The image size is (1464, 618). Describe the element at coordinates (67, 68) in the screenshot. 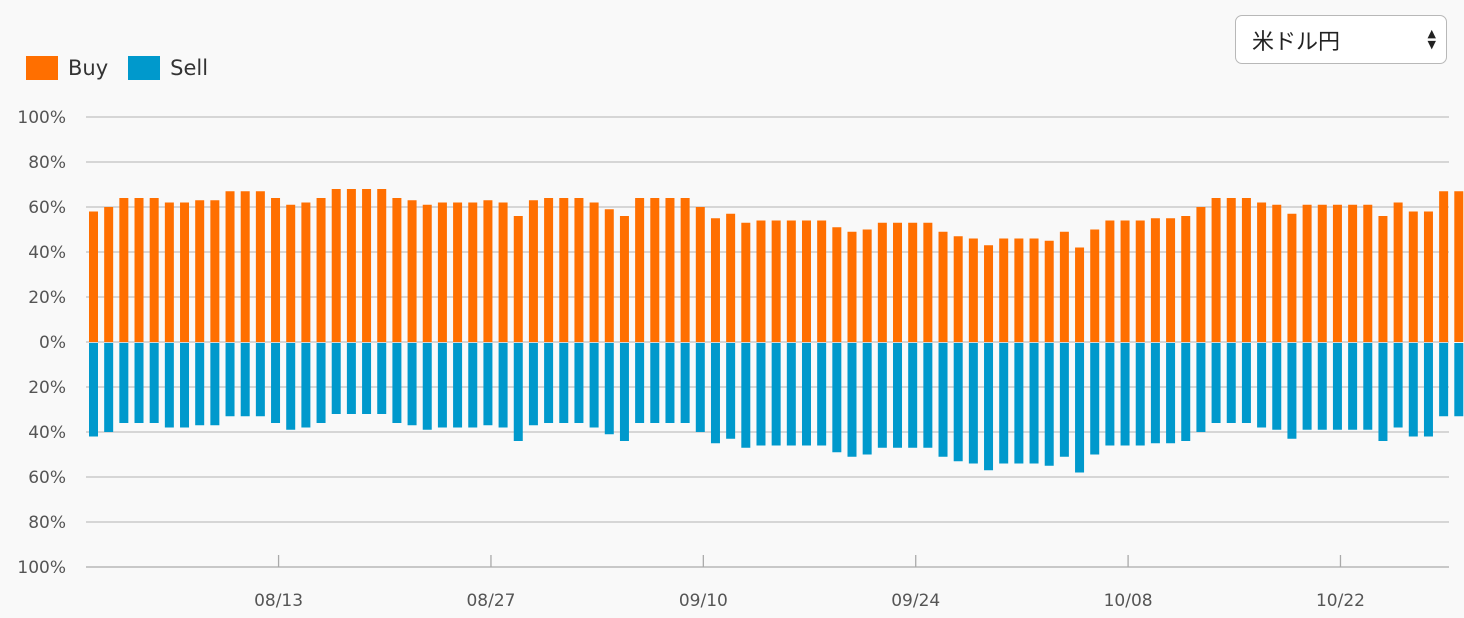

I see `legend-item-buy: Buy` at that location.